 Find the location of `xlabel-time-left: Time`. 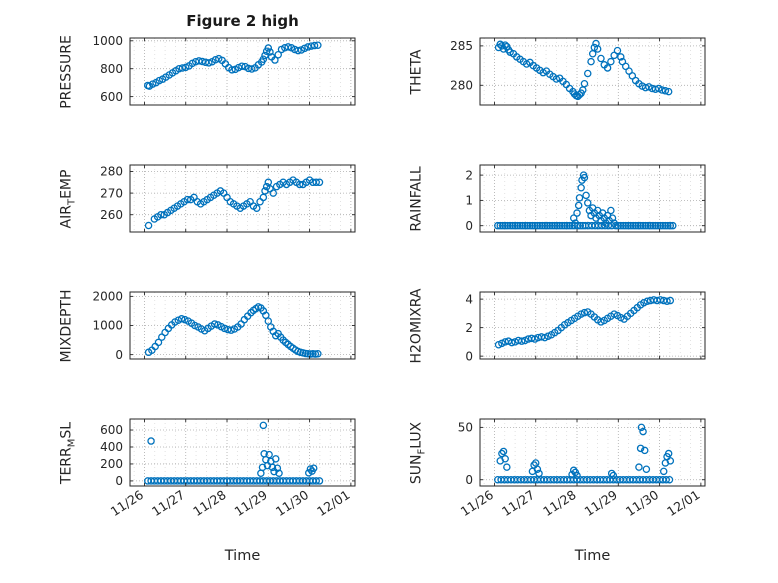

xlabel-time-left: Time is located at coordinates (242, 556).